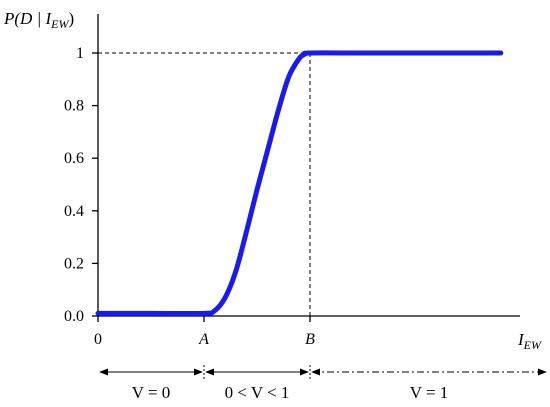 This screenshot has width=550, height=407. I want to click on y-tick-label: 0.6, so click(74, 158).